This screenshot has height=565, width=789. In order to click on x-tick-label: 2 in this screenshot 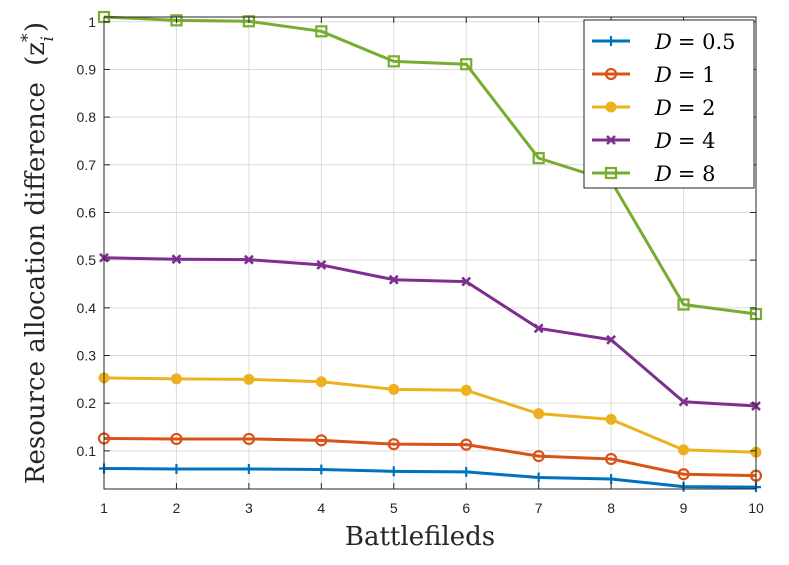, I will do `click(177, 508)`.